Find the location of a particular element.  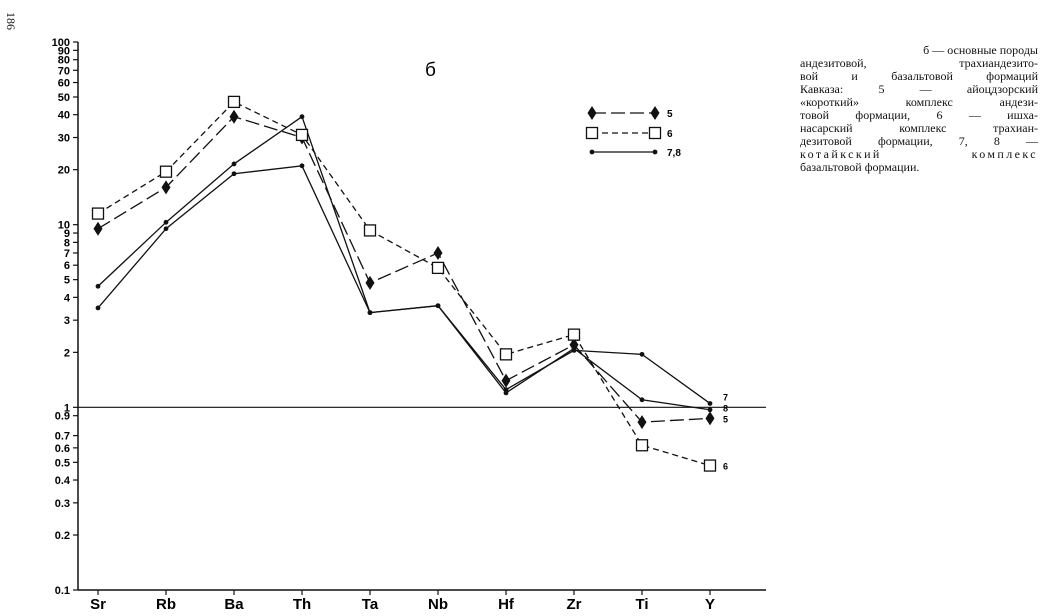

point-8-Zr is located at coordinates (574, 348).